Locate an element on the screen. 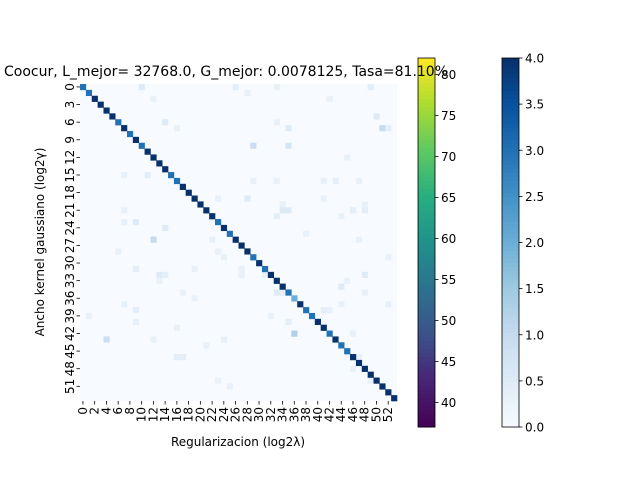 The height and width of the screenshot is (480, 640). x-tick-label: 42 is located at coordinates (329, 414).